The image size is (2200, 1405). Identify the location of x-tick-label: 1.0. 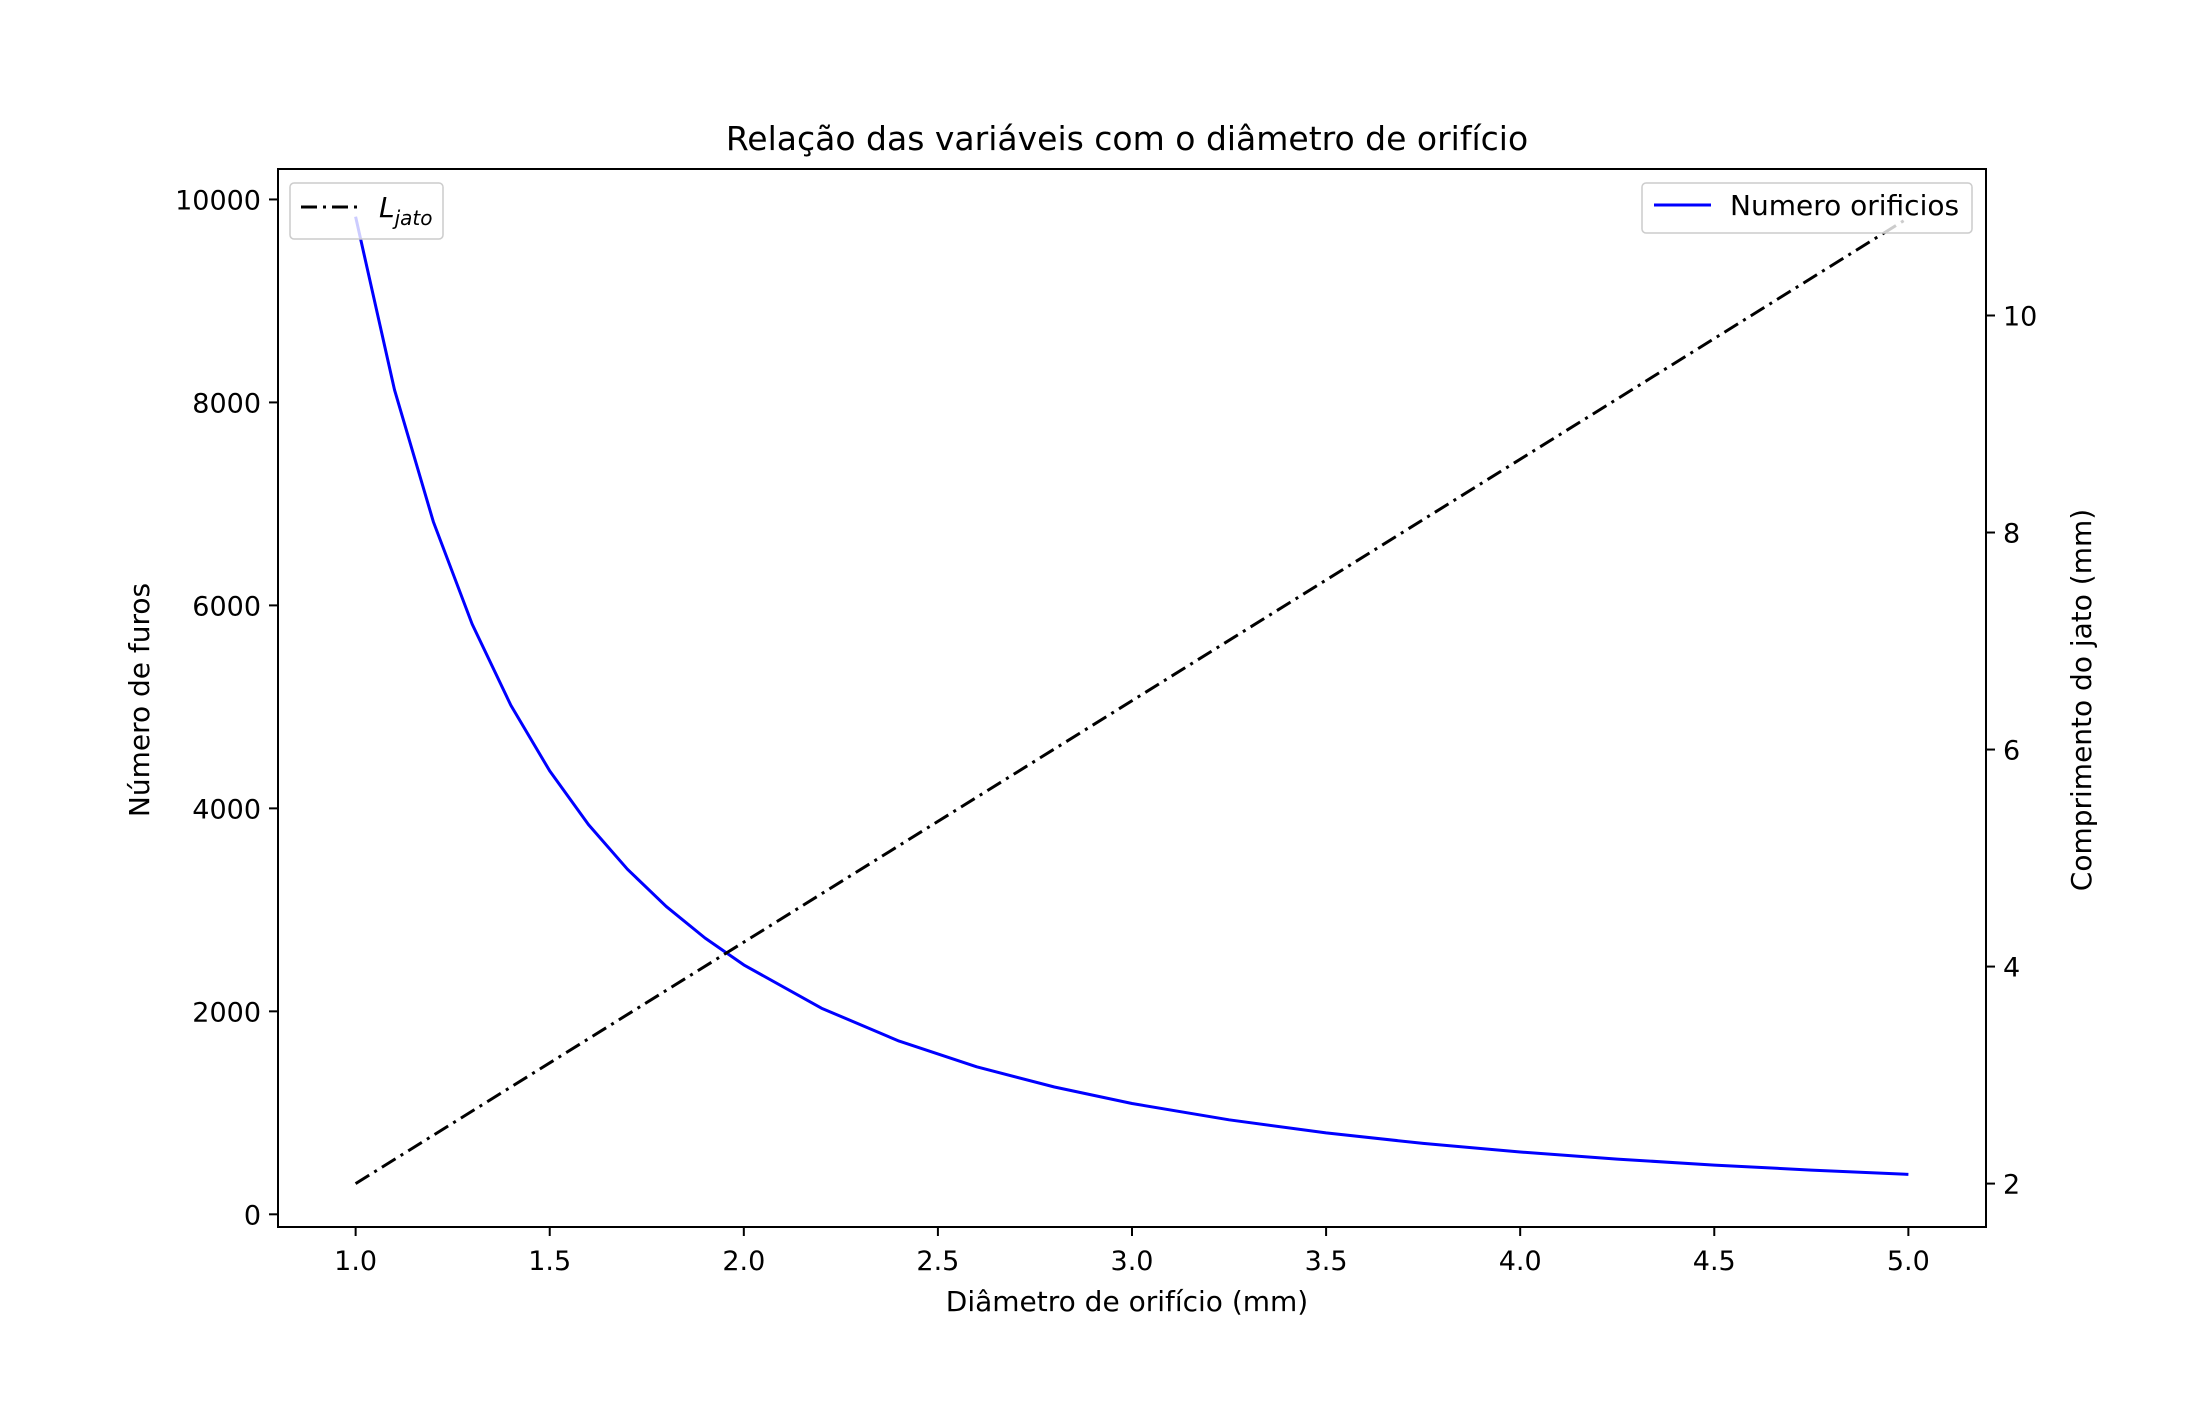
(355, 1261).